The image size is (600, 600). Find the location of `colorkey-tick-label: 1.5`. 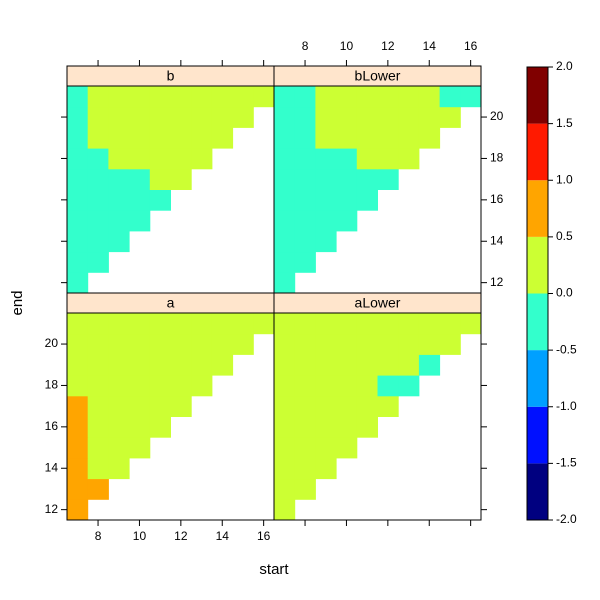

colorkey-tick-label: 1.5 is located at coordinates (564, 123).